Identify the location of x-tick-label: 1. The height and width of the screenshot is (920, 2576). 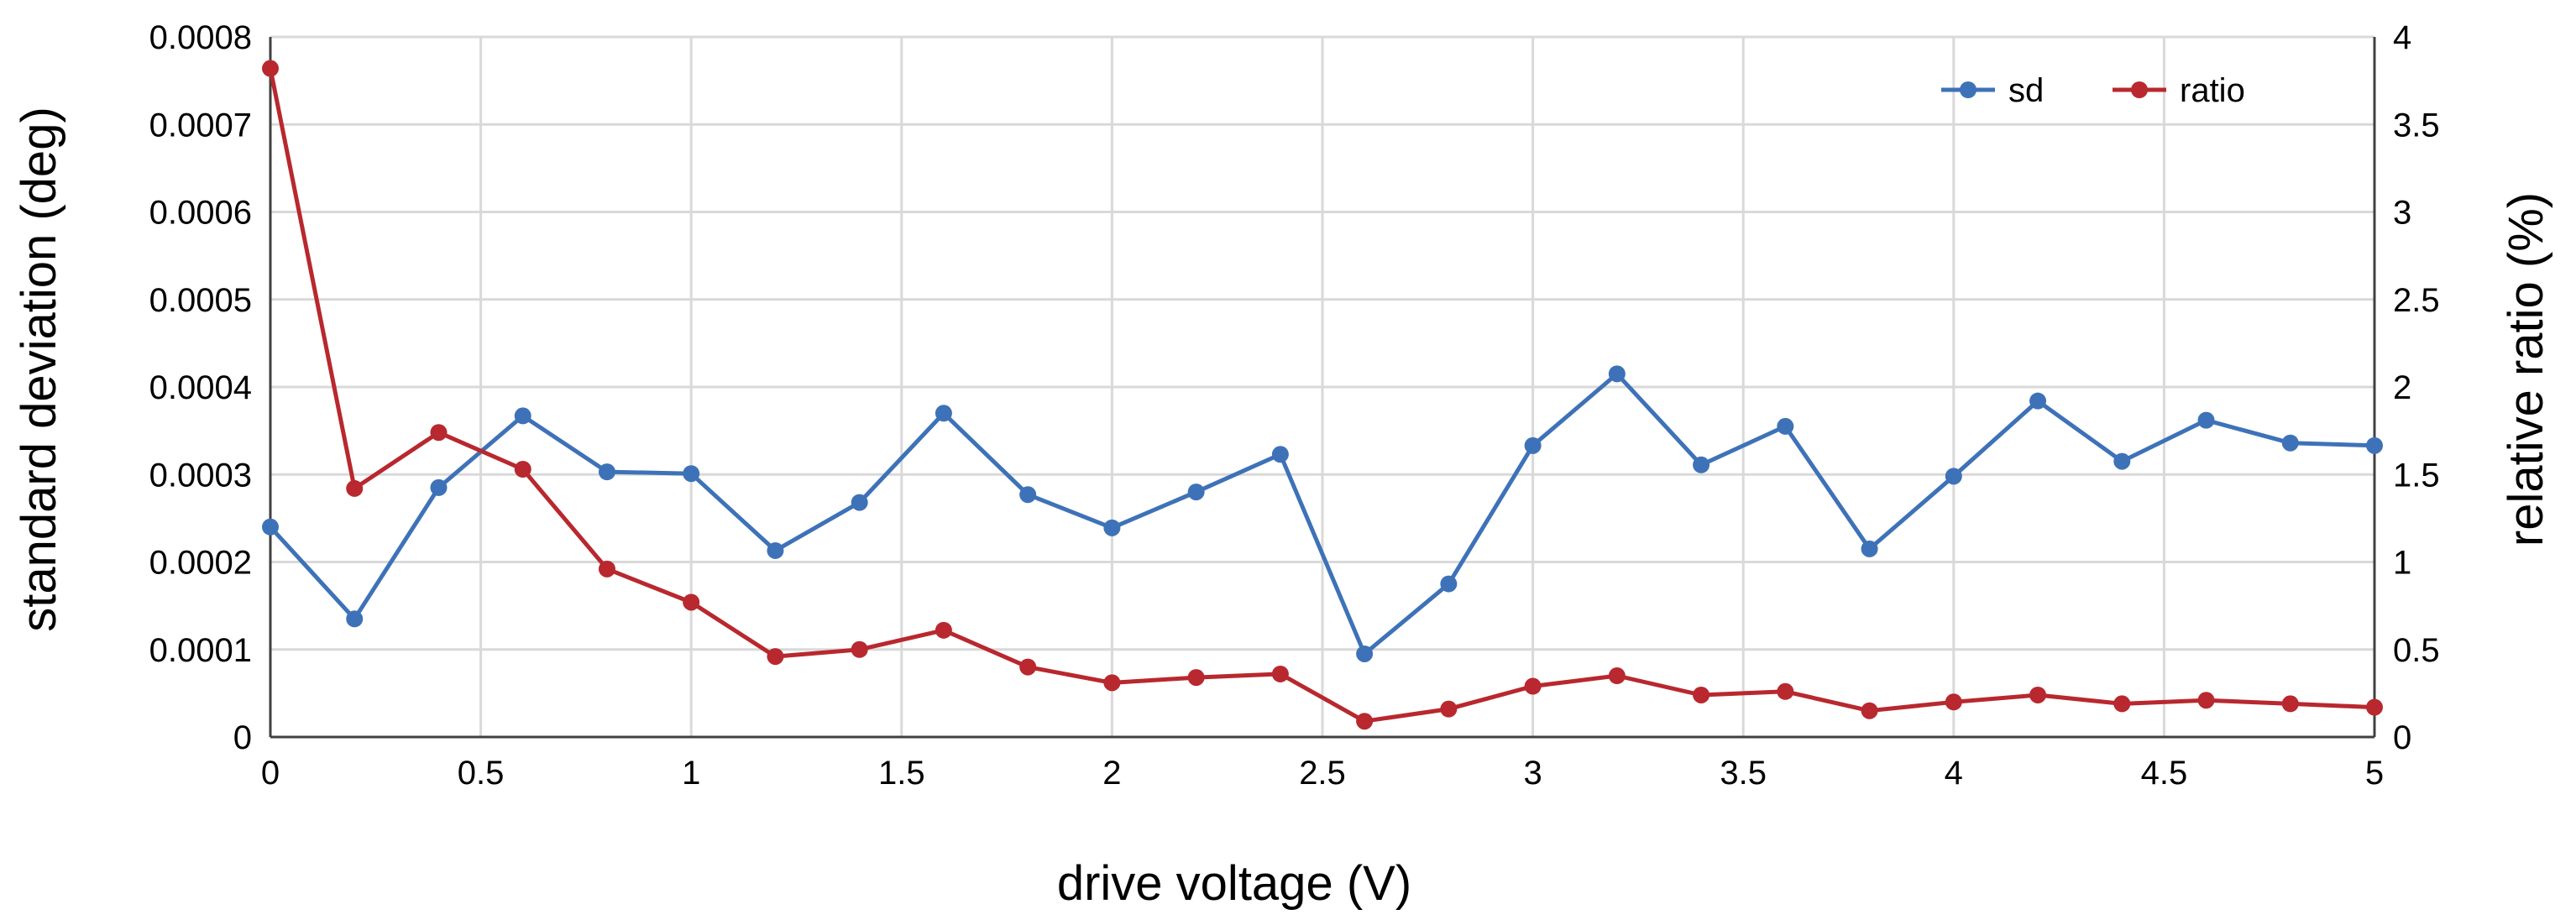
(691, 773).